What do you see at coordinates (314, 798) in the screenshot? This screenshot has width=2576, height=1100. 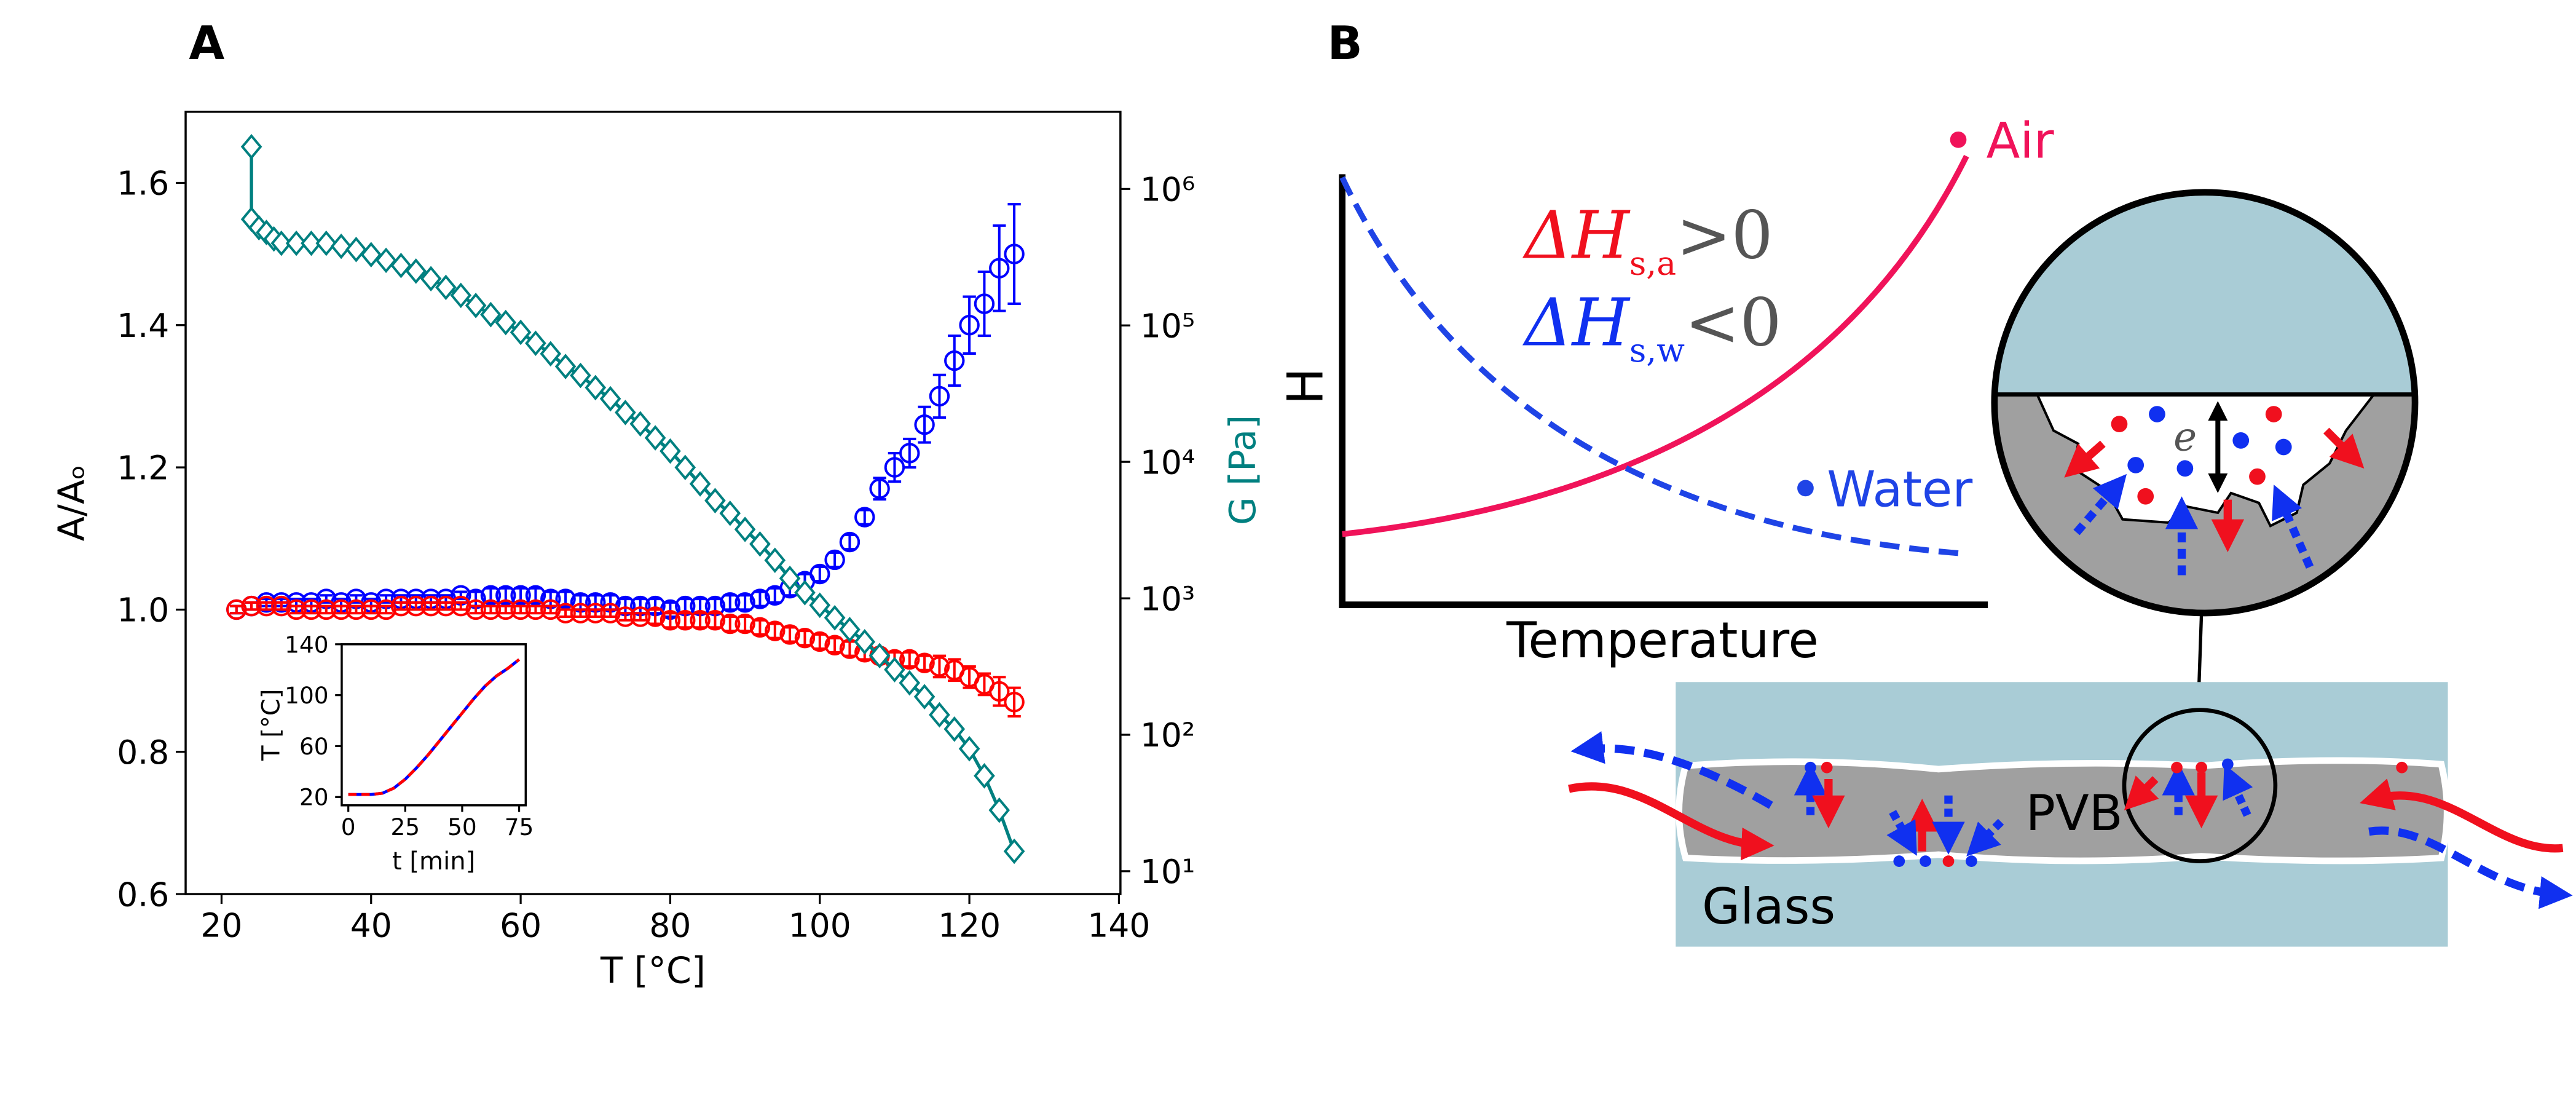 I see `y-tick-label: 20` at bounding box center [314, 798].